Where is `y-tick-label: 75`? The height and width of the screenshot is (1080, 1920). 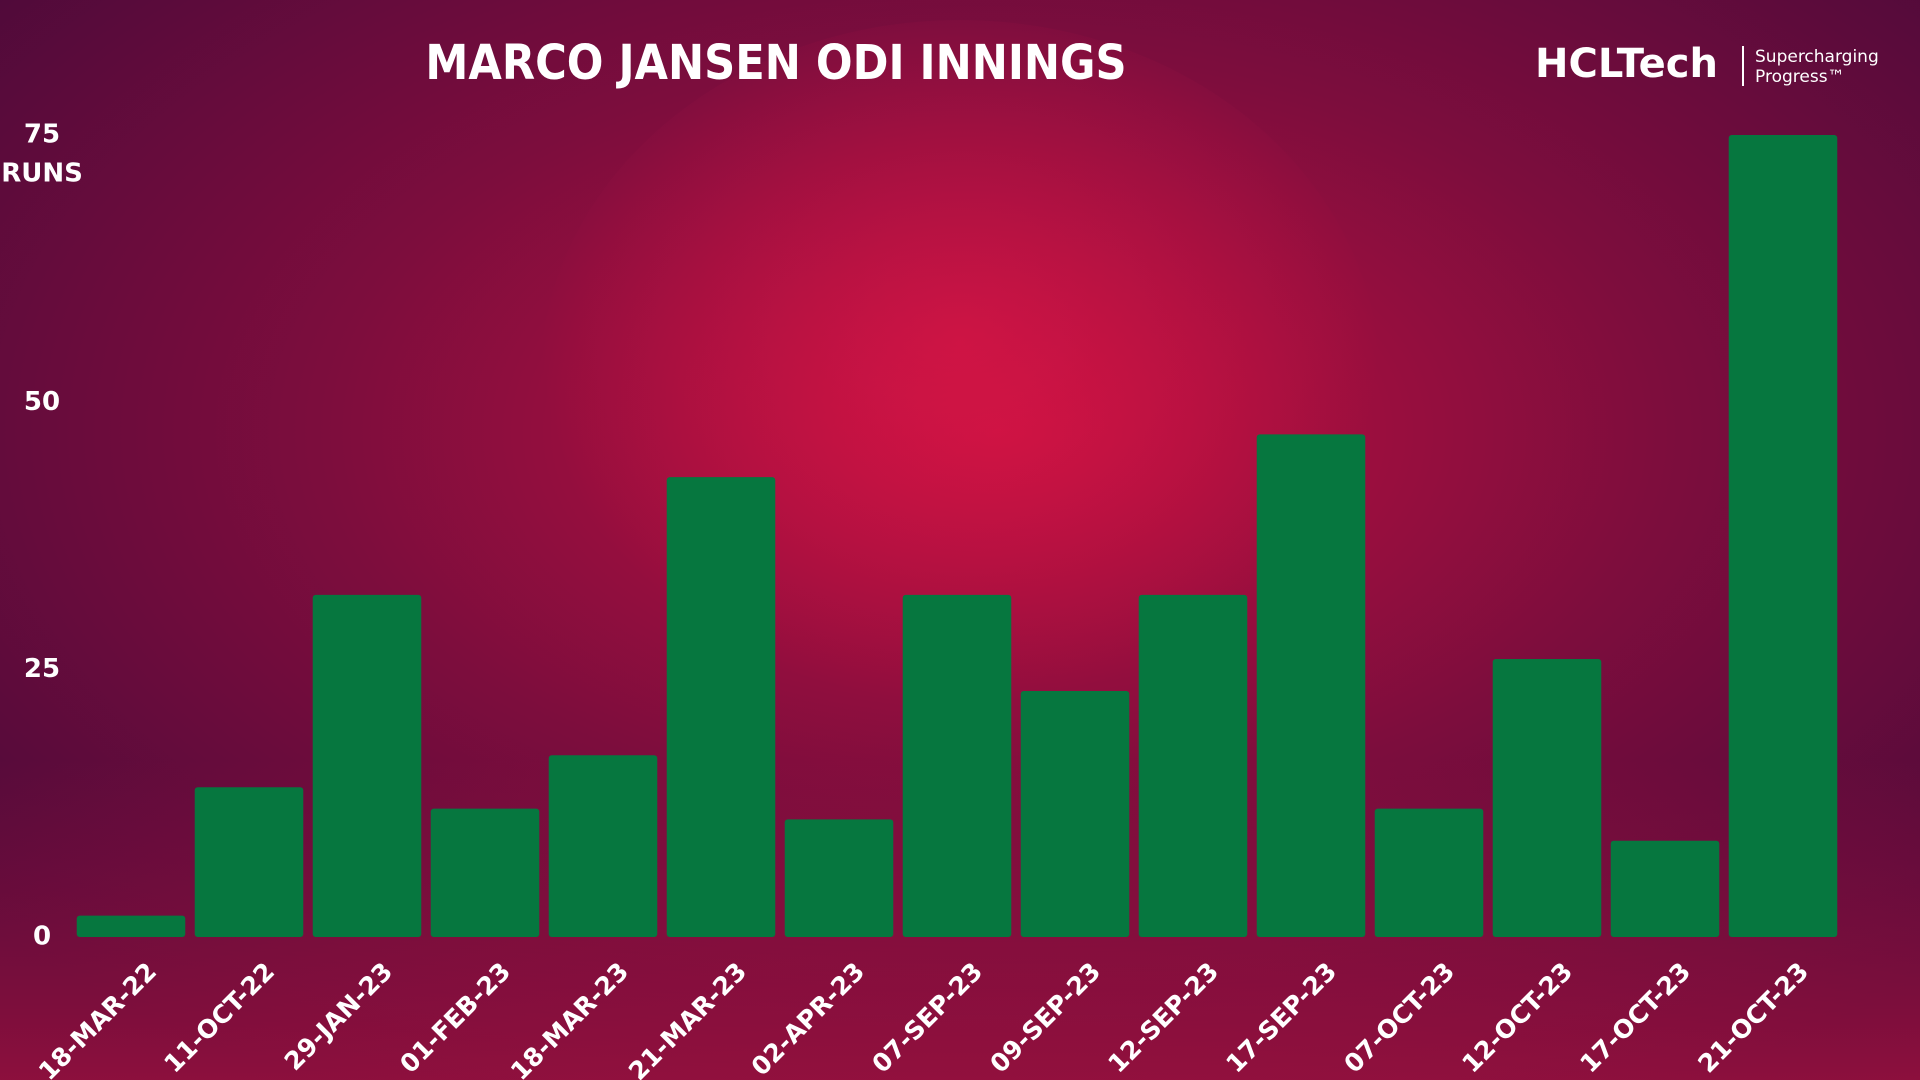 y-tick-label: 75 is located at coordinates (42, 135).